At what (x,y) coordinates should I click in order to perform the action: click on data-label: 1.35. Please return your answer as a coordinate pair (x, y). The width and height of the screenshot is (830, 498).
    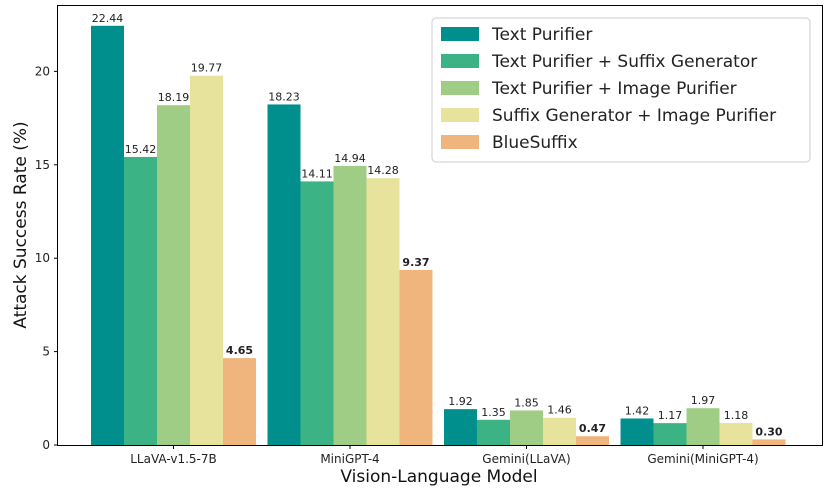
    Looking at the image, I should click on (493, 412).